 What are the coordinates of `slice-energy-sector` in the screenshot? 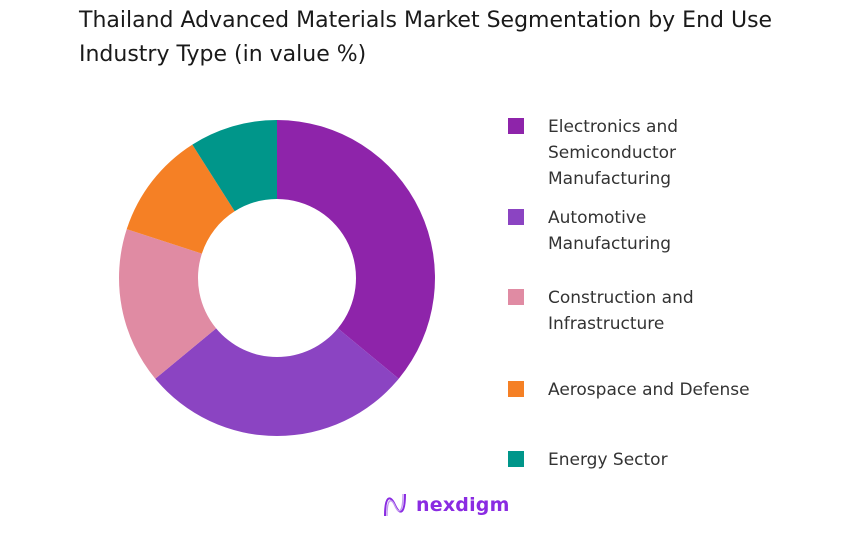 It's located at (234, 166).